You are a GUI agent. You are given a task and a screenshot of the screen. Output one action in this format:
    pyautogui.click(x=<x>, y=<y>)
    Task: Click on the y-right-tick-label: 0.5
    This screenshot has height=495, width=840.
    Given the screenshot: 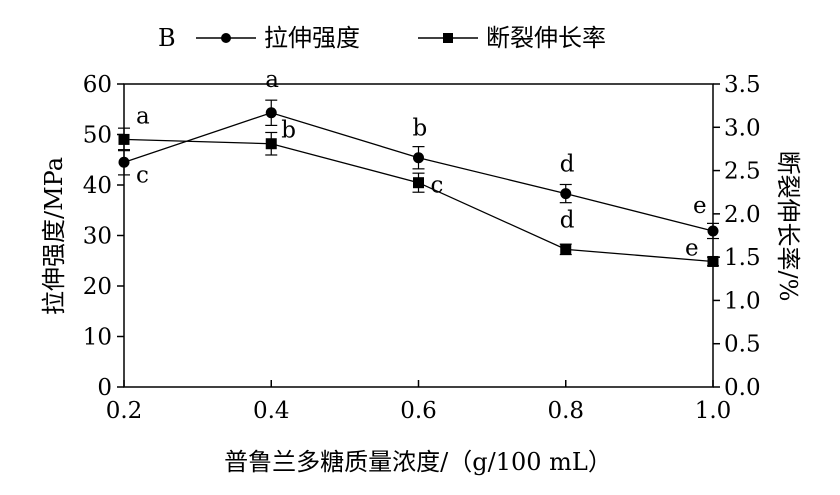 What is the action you would take?
    pyautogui.click(x=742, y=345)
    